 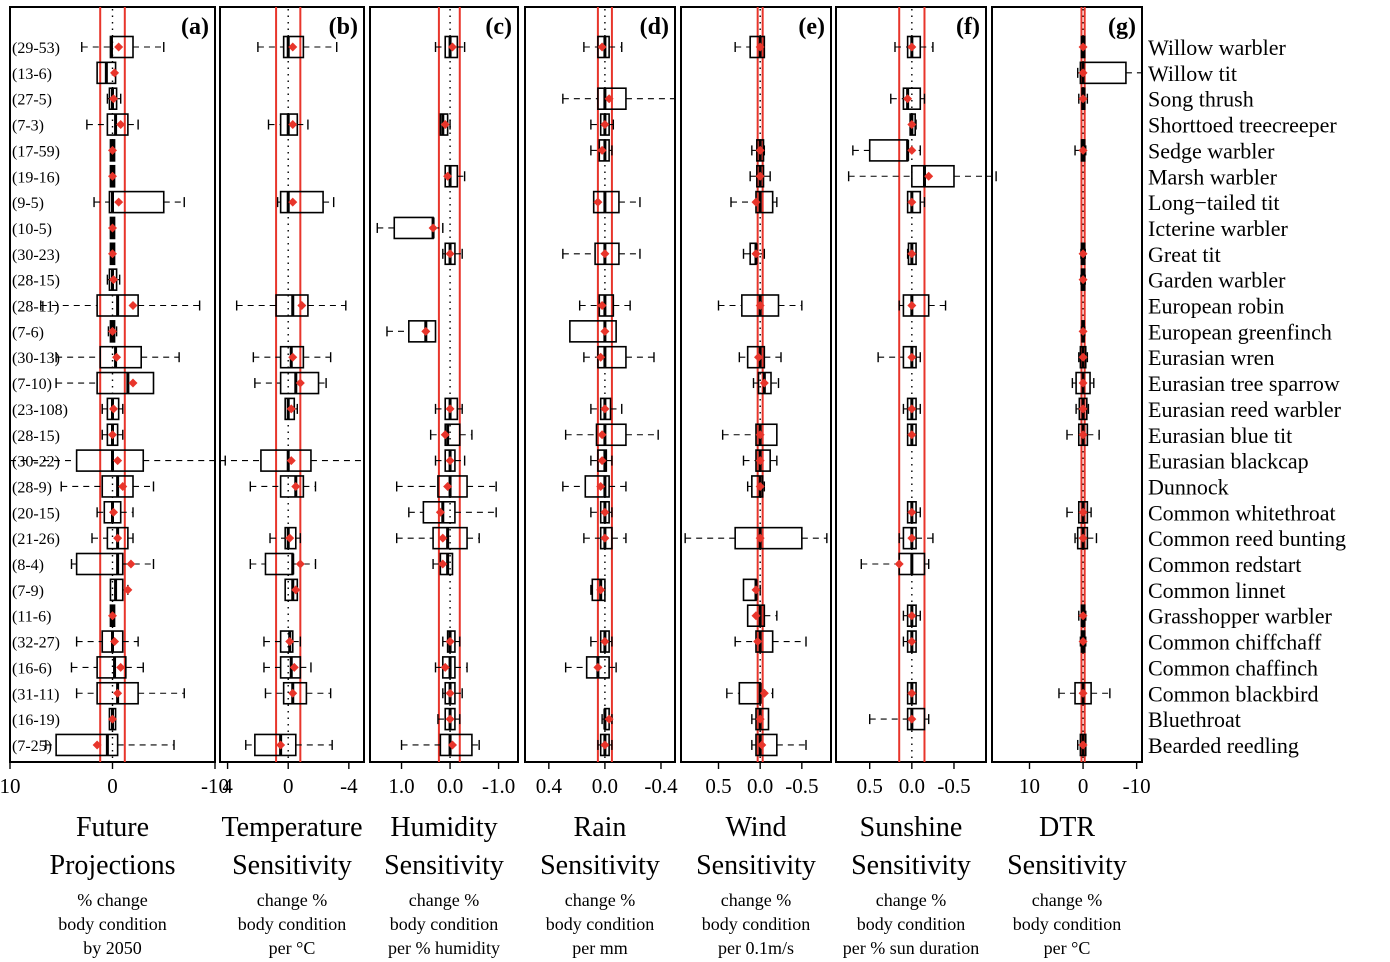 What do you see at coordinates (600, 948) in the screenshot?
I see `panel-subtitle: per mm` at bounding box center [600, 948].